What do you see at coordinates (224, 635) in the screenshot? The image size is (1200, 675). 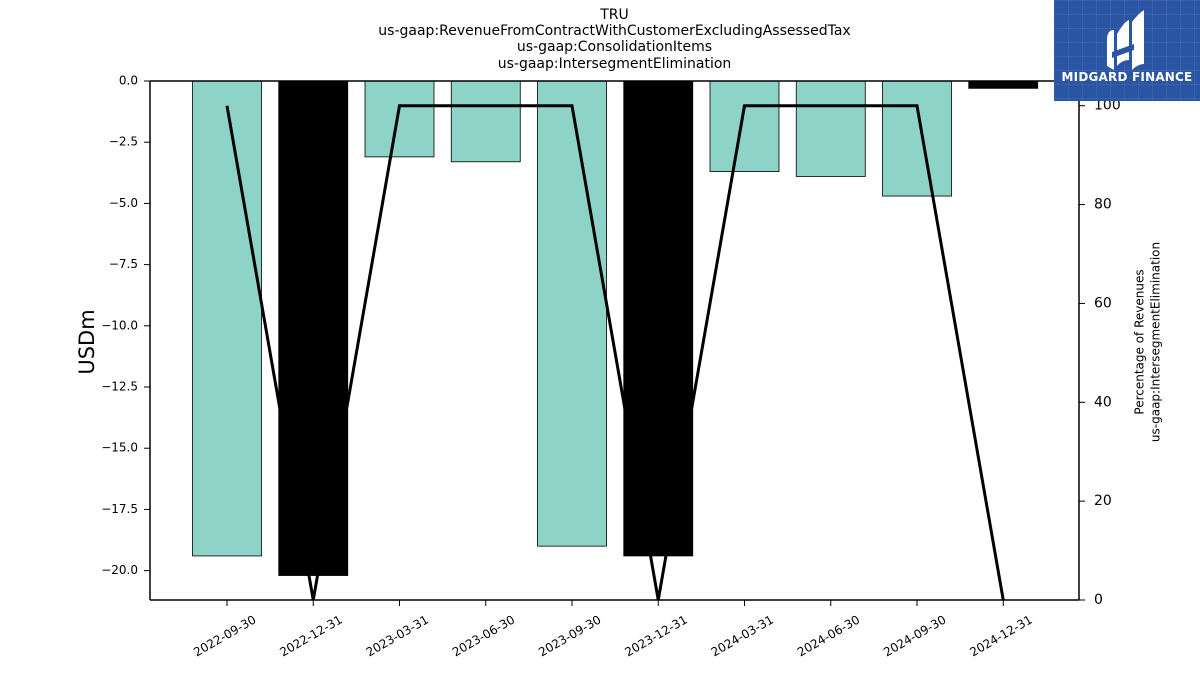 I see `x-tick-label: 2022-09-30` at bounding box center [224, 635].